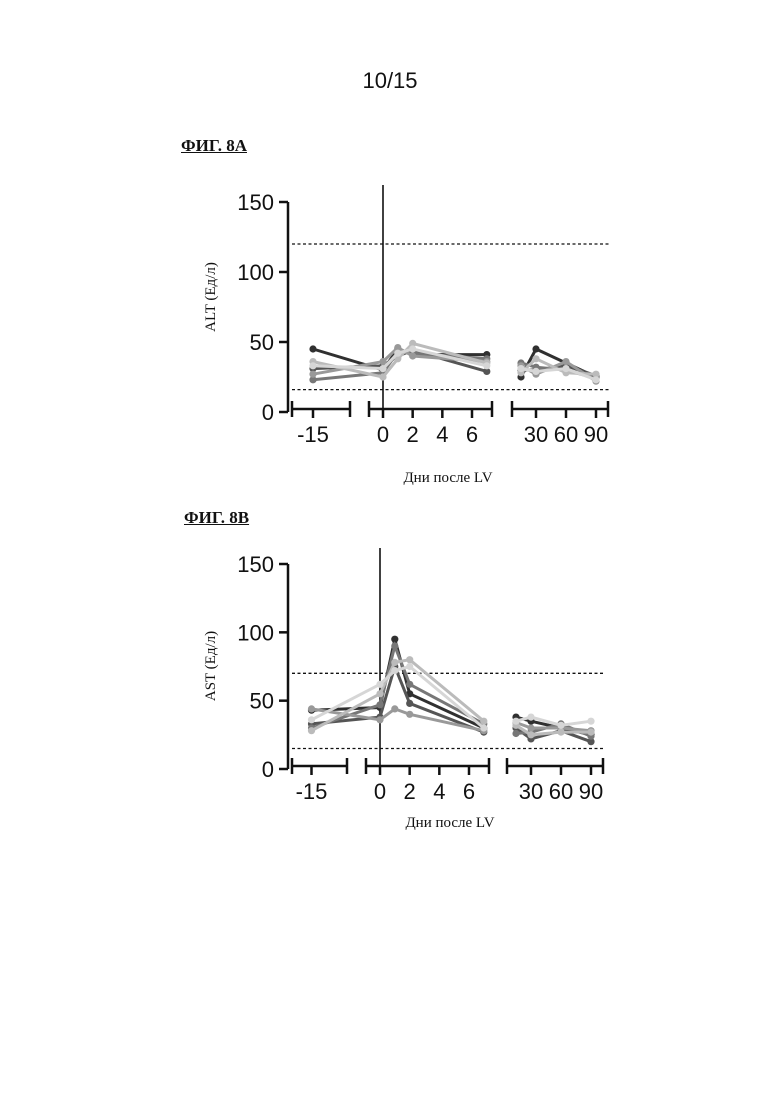  What do you see at coordinates (211, 297) in the screenshot?
I see `y-axis-title: ALT (Ед/л)` at bounding box center [211, 297].